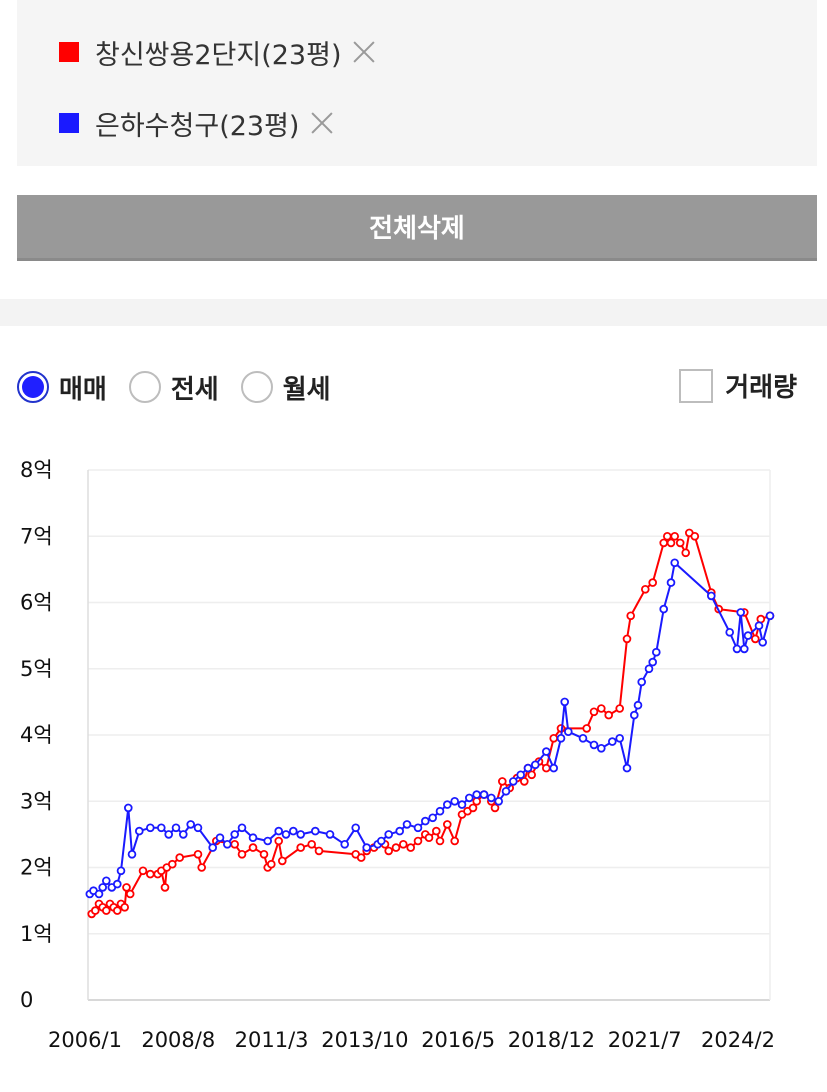  Describe the element at coordinates (285, 387) in the screenshot. I see `radio-option-monthly-rent: 월세` at that location.